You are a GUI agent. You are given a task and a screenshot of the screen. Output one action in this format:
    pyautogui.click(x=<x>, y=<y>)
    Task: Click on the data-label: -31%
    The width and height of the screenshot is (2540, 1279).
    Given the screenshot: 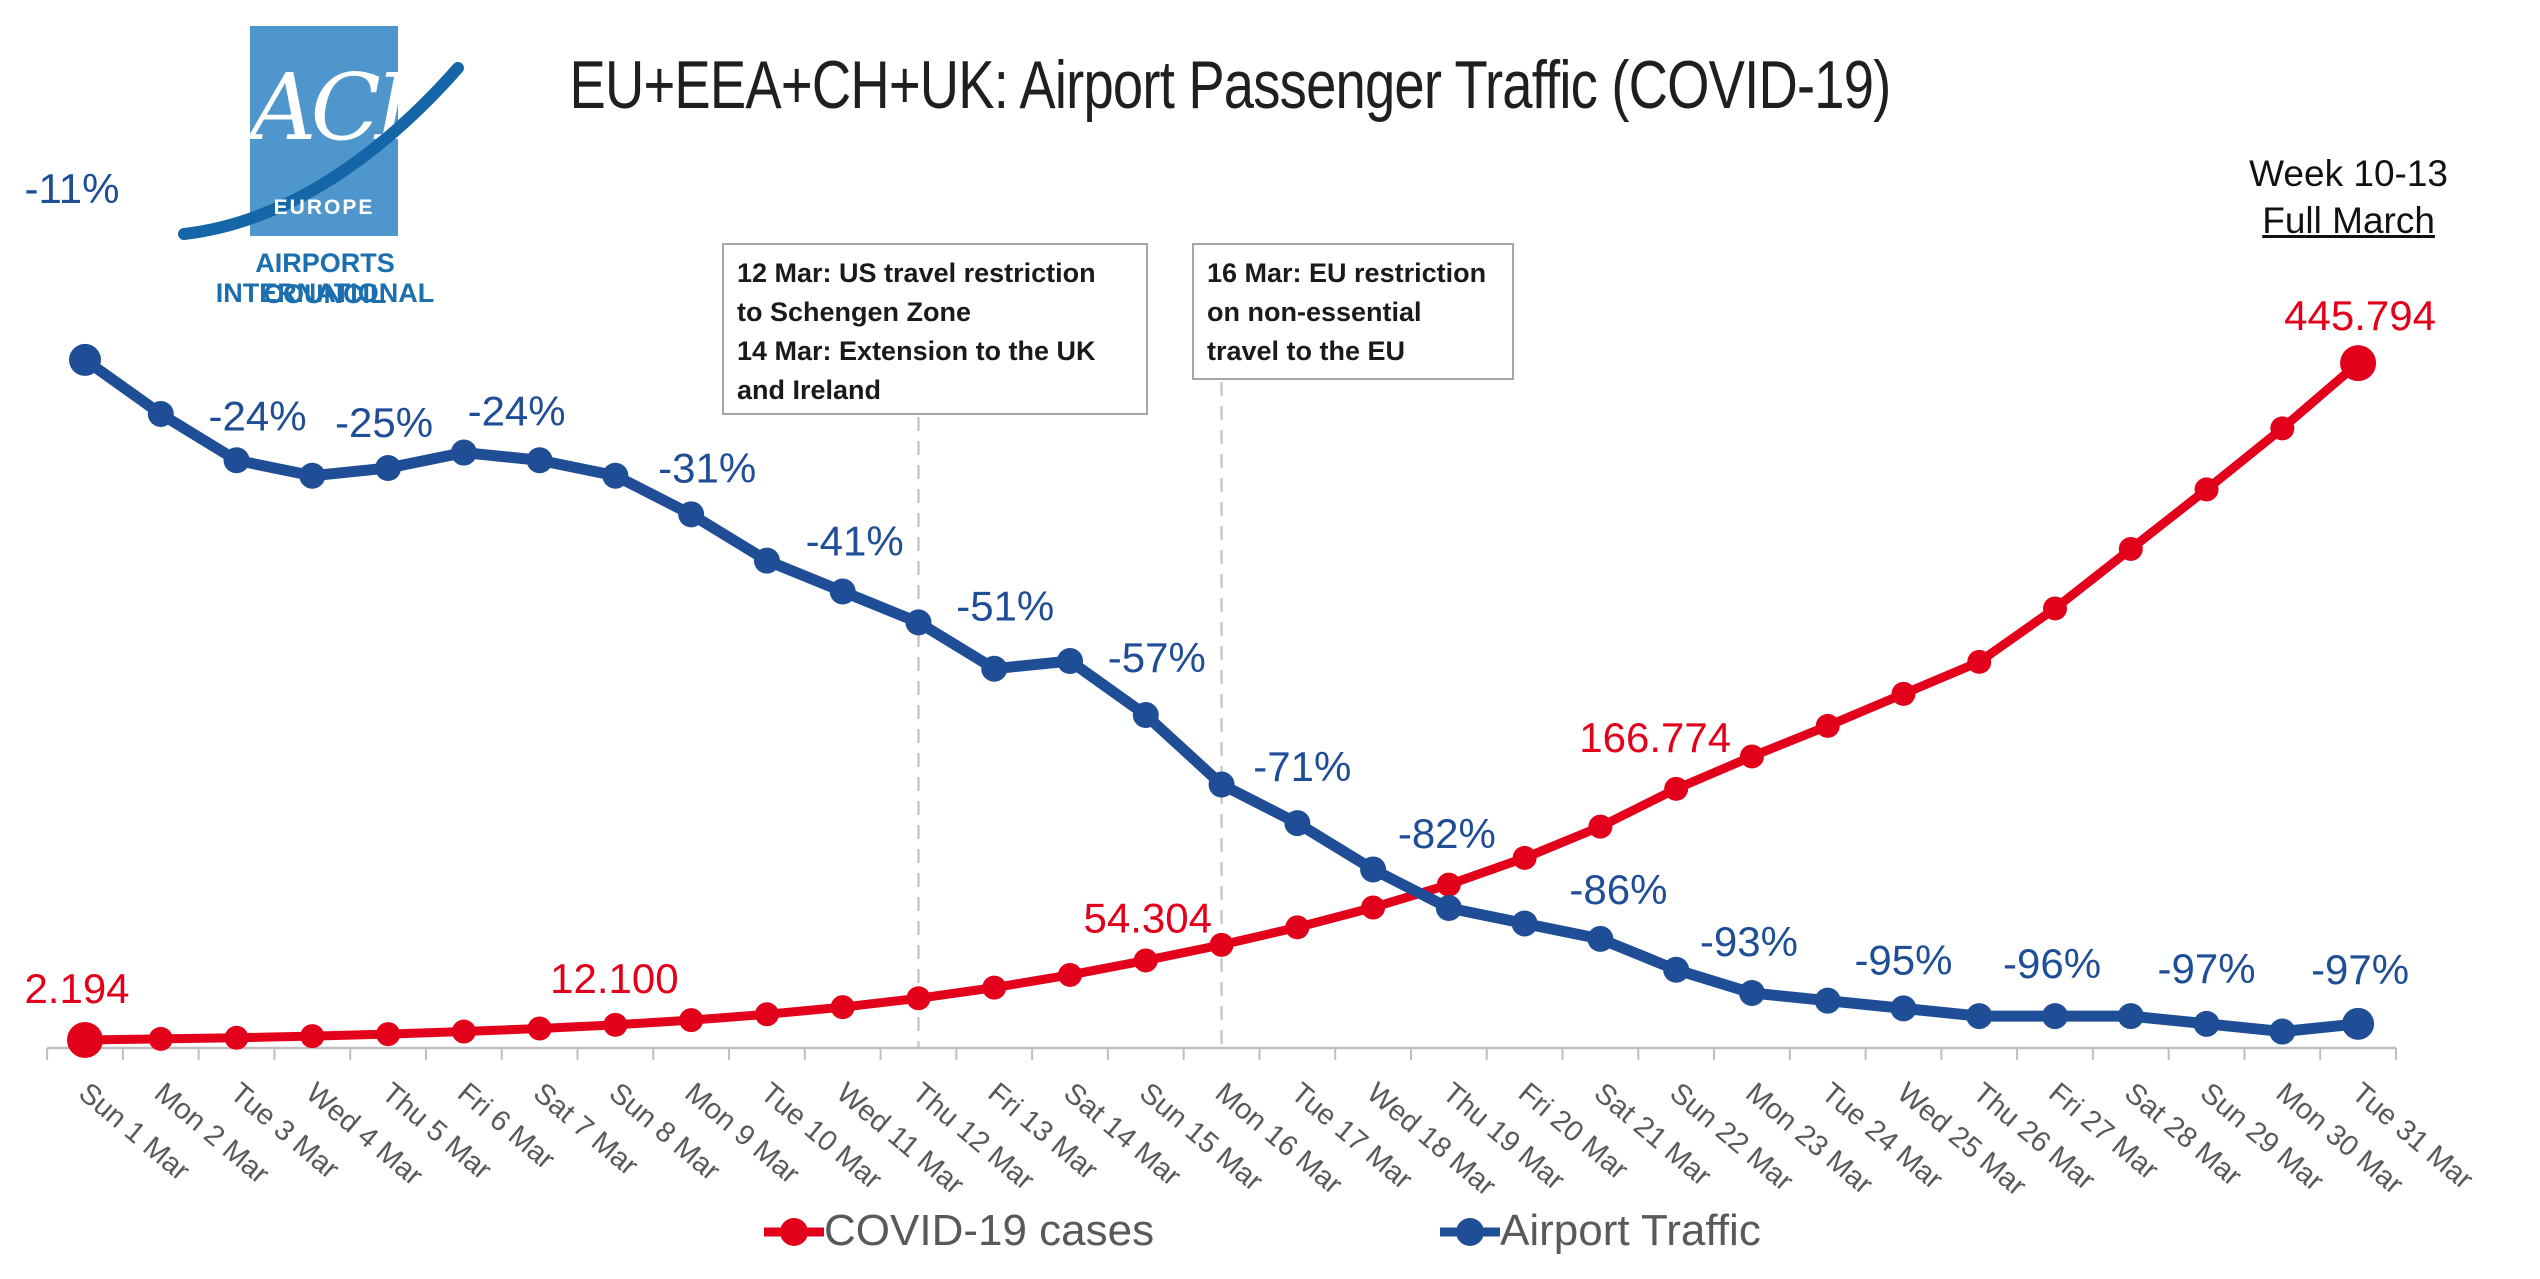 What is the action you would take?
    pyautogui.click(x=707, y=467)
    